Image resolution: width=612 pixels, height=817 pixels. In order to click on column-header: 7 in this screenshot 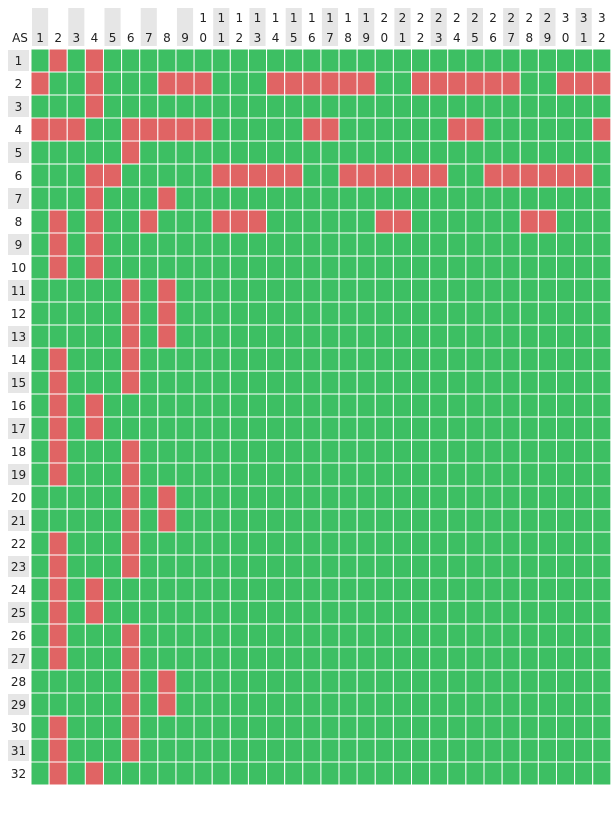, I will do `click(148, 27)`.